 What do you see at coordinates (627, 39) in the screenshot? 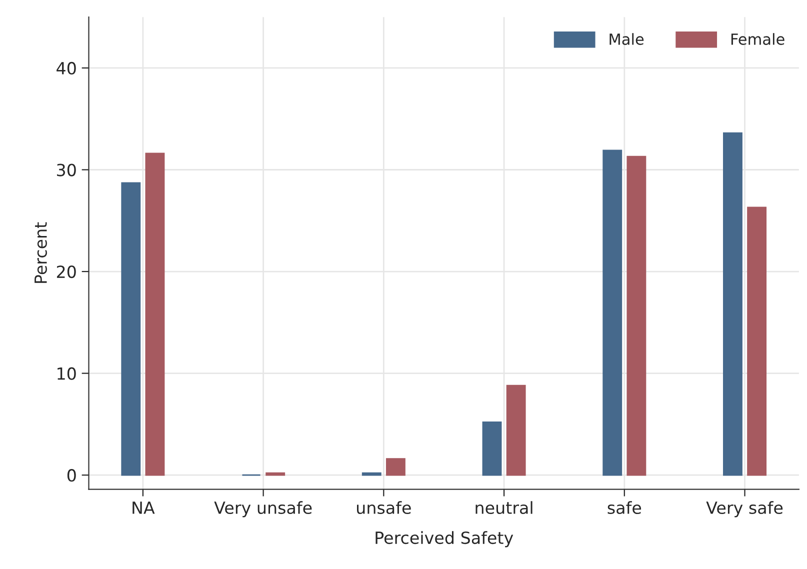
I see `legend-label: Male` at bounding box center [627, 39].